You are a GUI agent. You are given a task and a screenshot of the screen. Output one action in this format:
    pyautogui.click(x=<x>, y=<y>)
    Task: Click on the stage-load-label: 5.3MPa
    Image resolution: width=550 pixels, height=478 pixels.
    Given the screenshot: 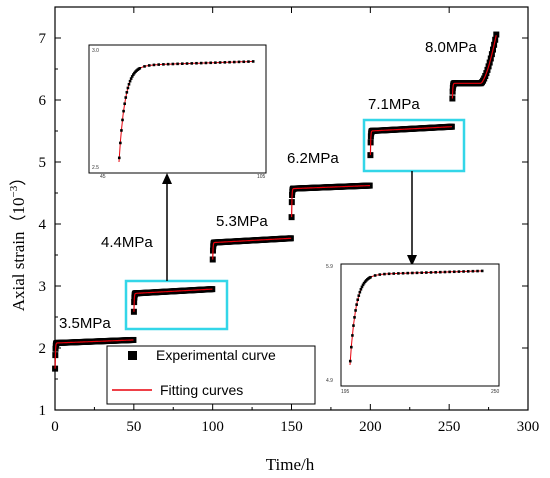 What is the action you would take?
    pyautogui.click(x=242, y=221)
    